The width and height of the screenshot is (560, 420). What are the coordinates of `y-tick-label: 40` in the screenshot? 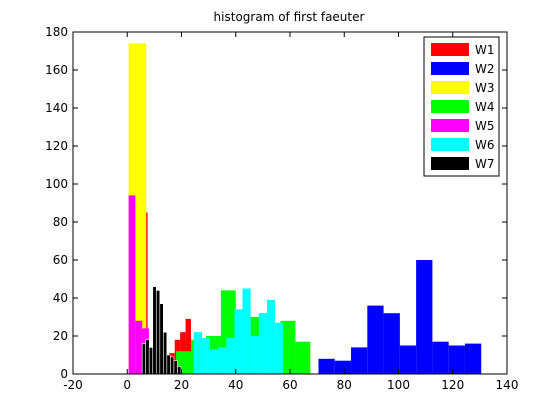 It's located at (60, 298).